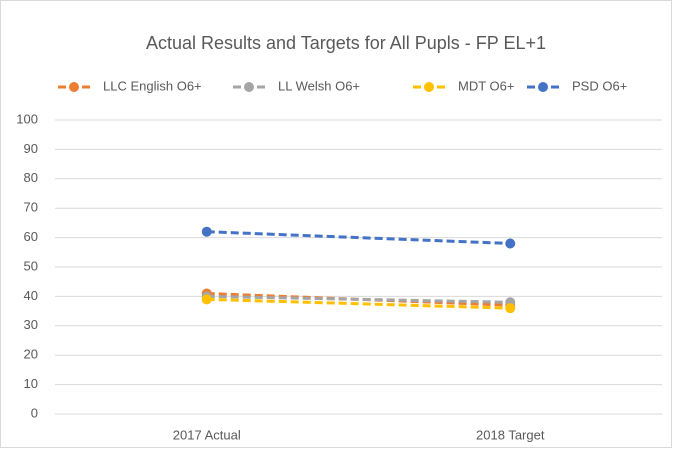 The width and height of the screenshot is (674, 449). Describe the element at coordinates (31, 354) in the screenshot. I see `y-tick-label: 20` at that location.